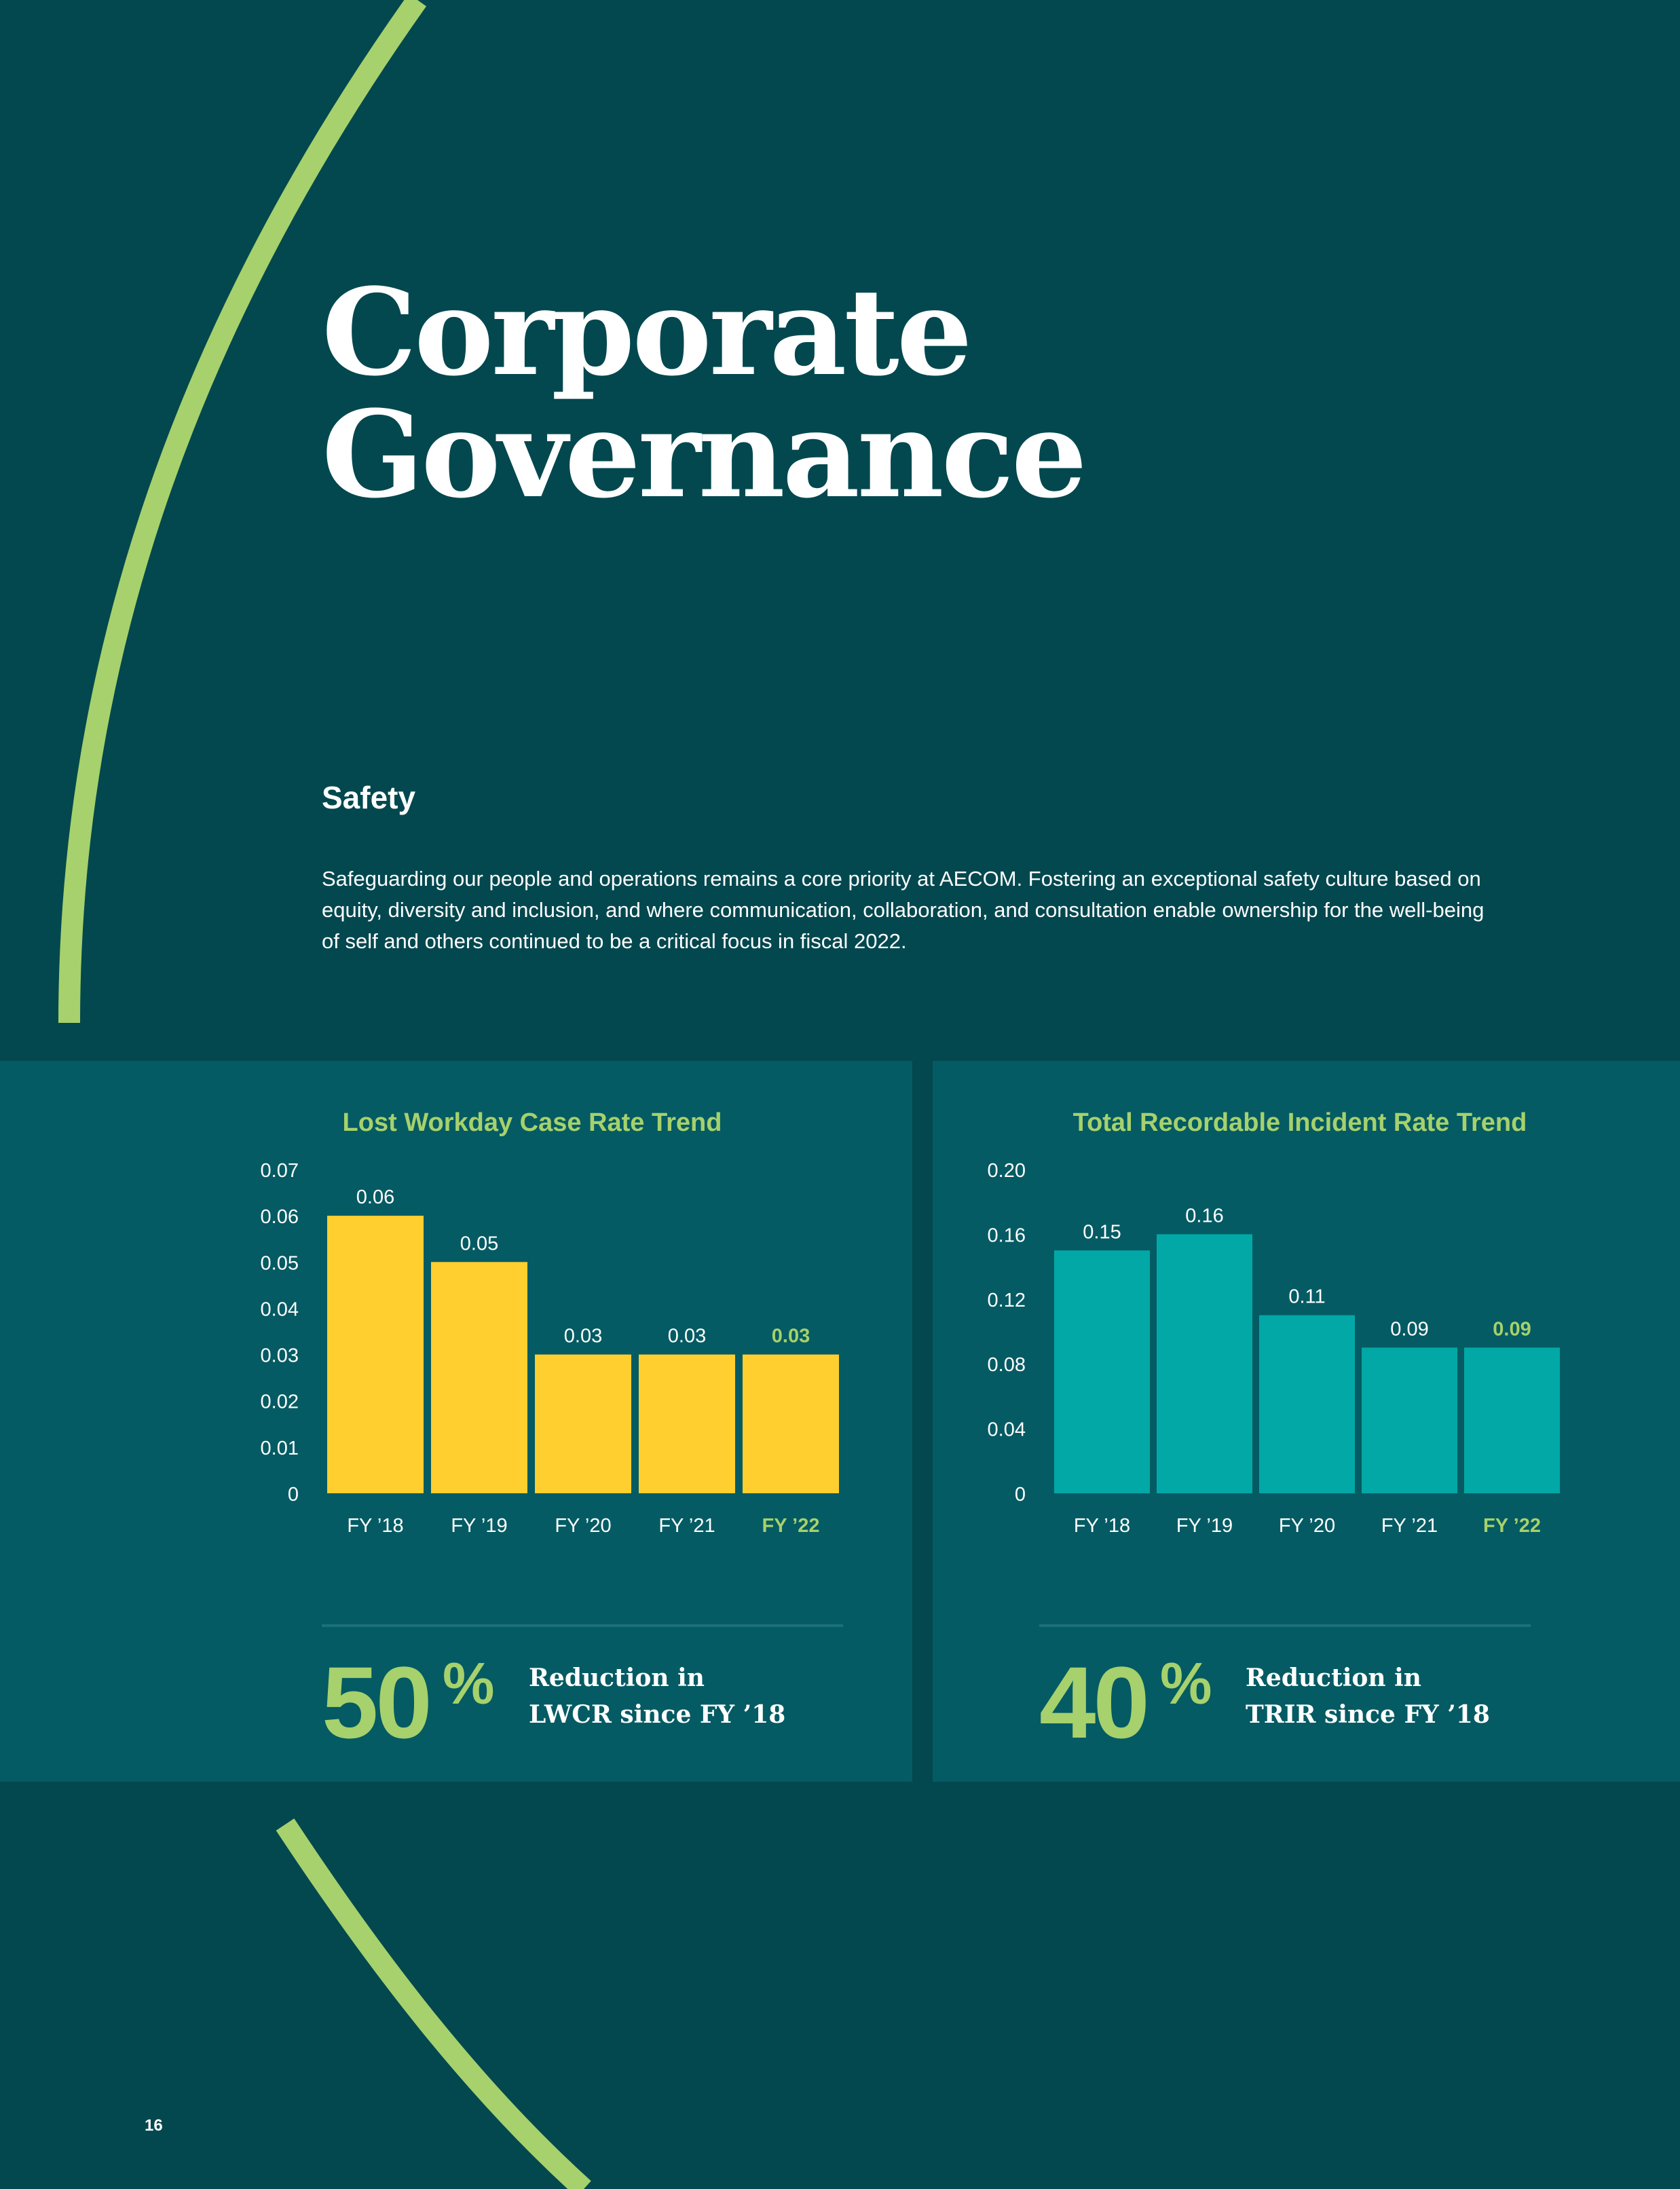 Image resolution: width=1680 pixels, height=2189 pixels. What do you see at coordinates (1204, 1216) in the screenshot?
I see `trir-value-label-1: 0.16` at bounding box center [1204, 1216].